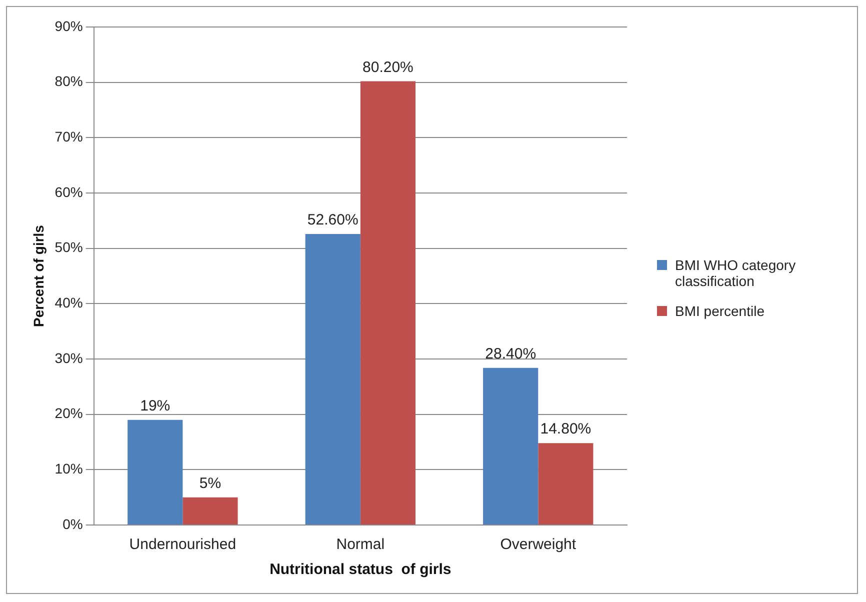 The image size is (866, 602). I want to click on legend-label: BMI percentile, so click(719, 311).